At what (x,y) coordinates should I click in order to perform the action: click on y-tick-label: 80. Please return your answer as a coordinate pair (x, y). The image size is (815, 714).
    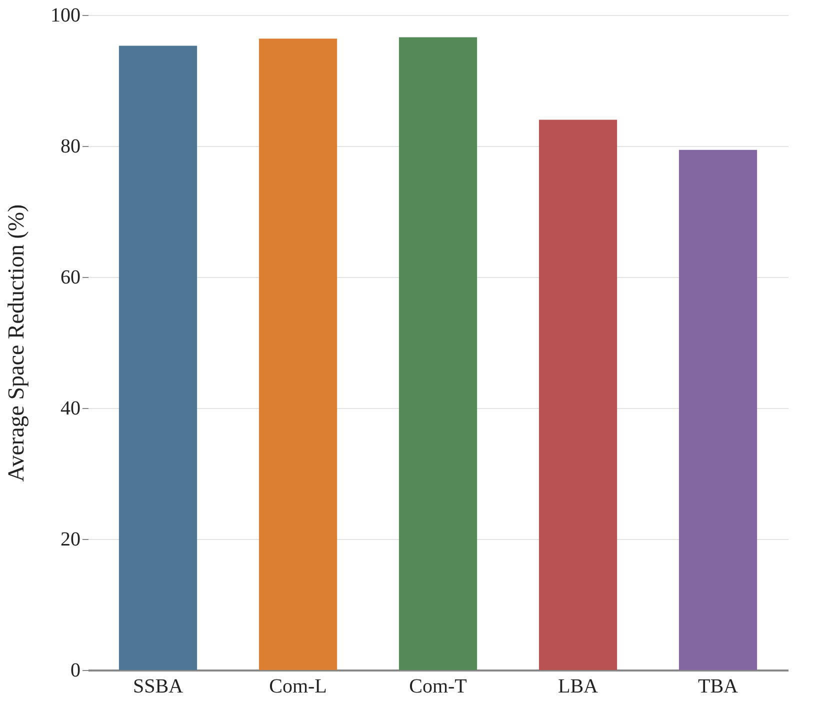
    Looking at the image, I should click on (70, 147).